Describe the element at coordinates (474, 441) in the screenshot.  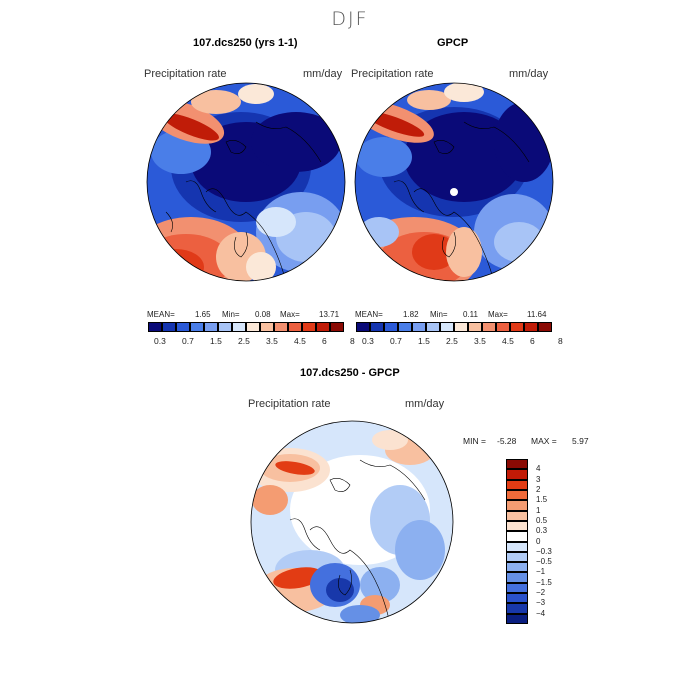
I see `stat-min-label-diff: MIN =` at that location.